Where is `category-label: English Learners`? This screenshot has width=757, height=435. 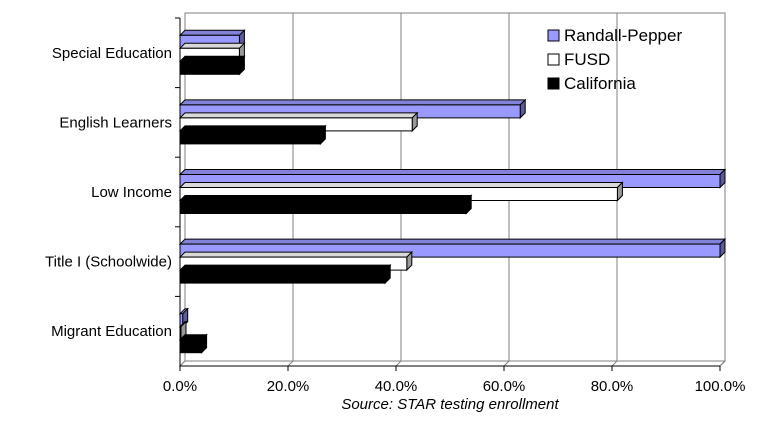
category-label: English Learners is located at coordinates (115, 122).